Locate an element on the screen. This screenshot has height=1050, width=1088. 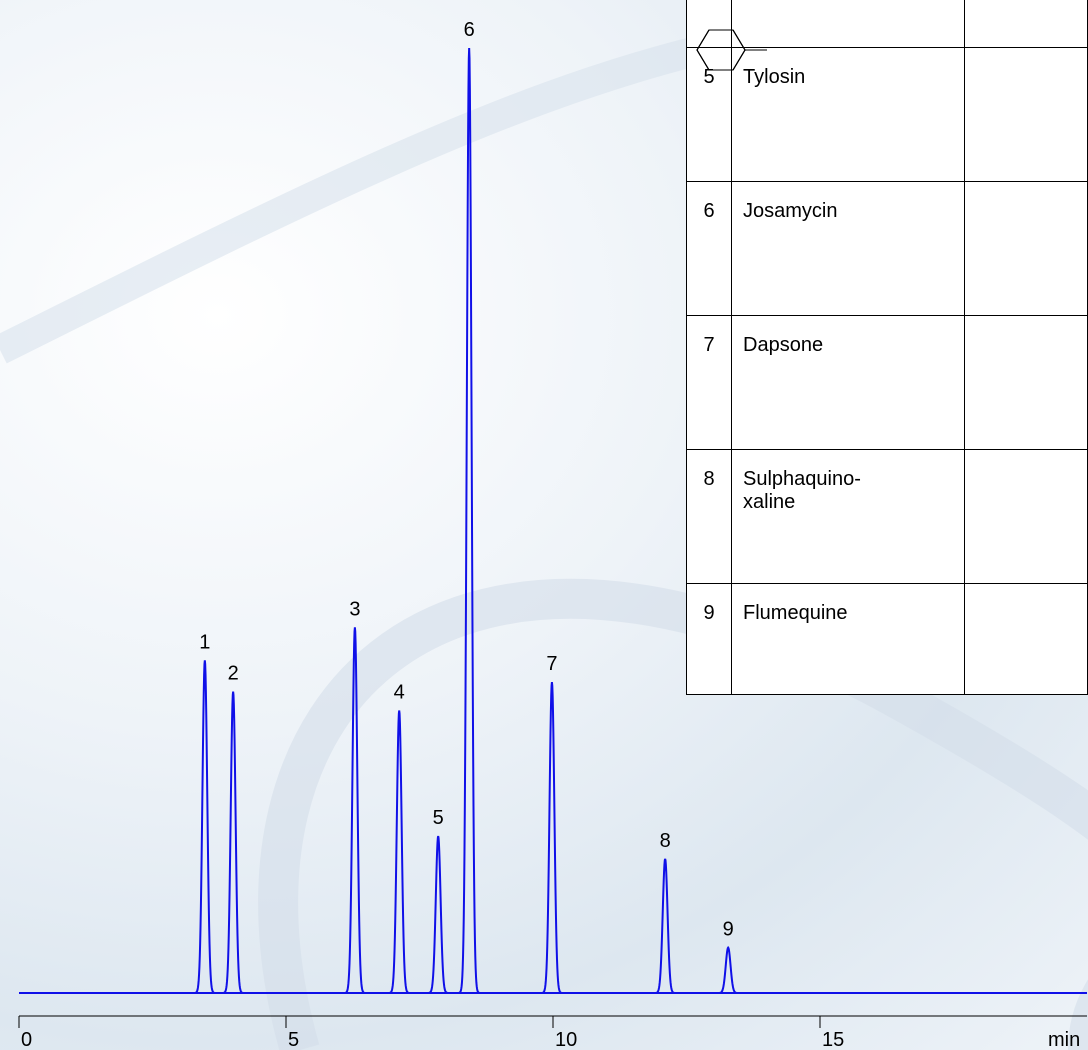
peak-label: 4 is located at coordinates (399, 692).